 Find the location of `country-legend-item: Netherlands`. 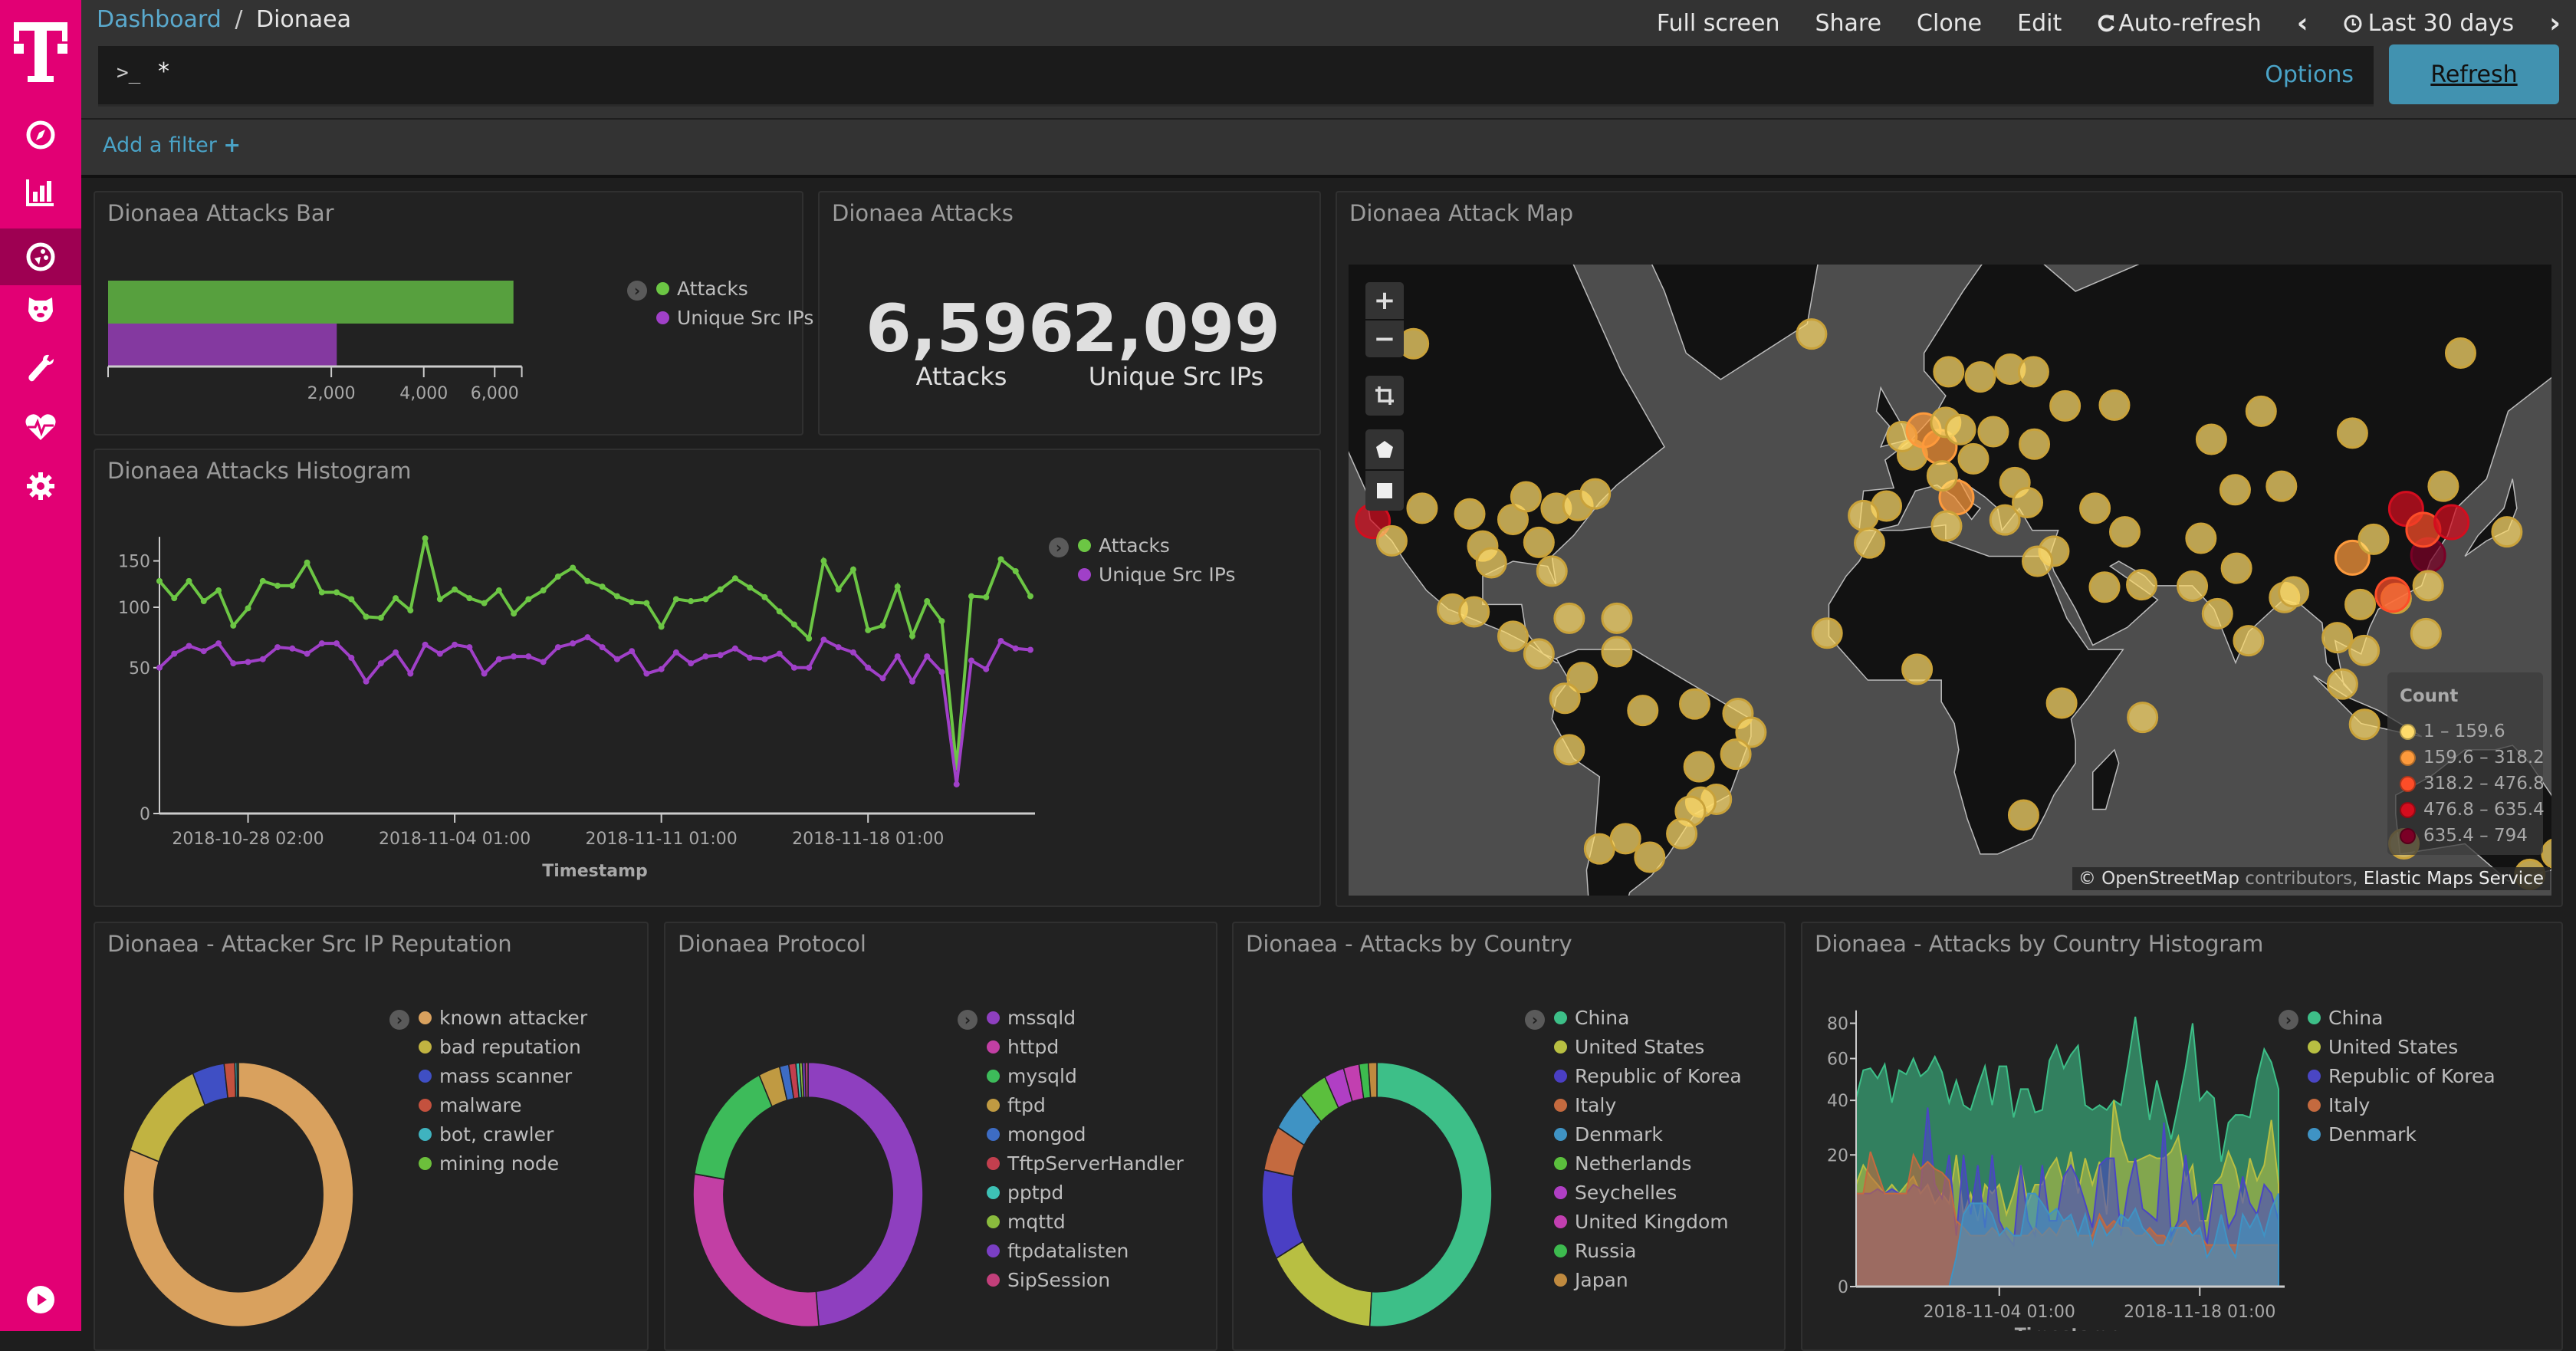

country-legend-item: Netherlands is located at coordinates (1623, 1163).